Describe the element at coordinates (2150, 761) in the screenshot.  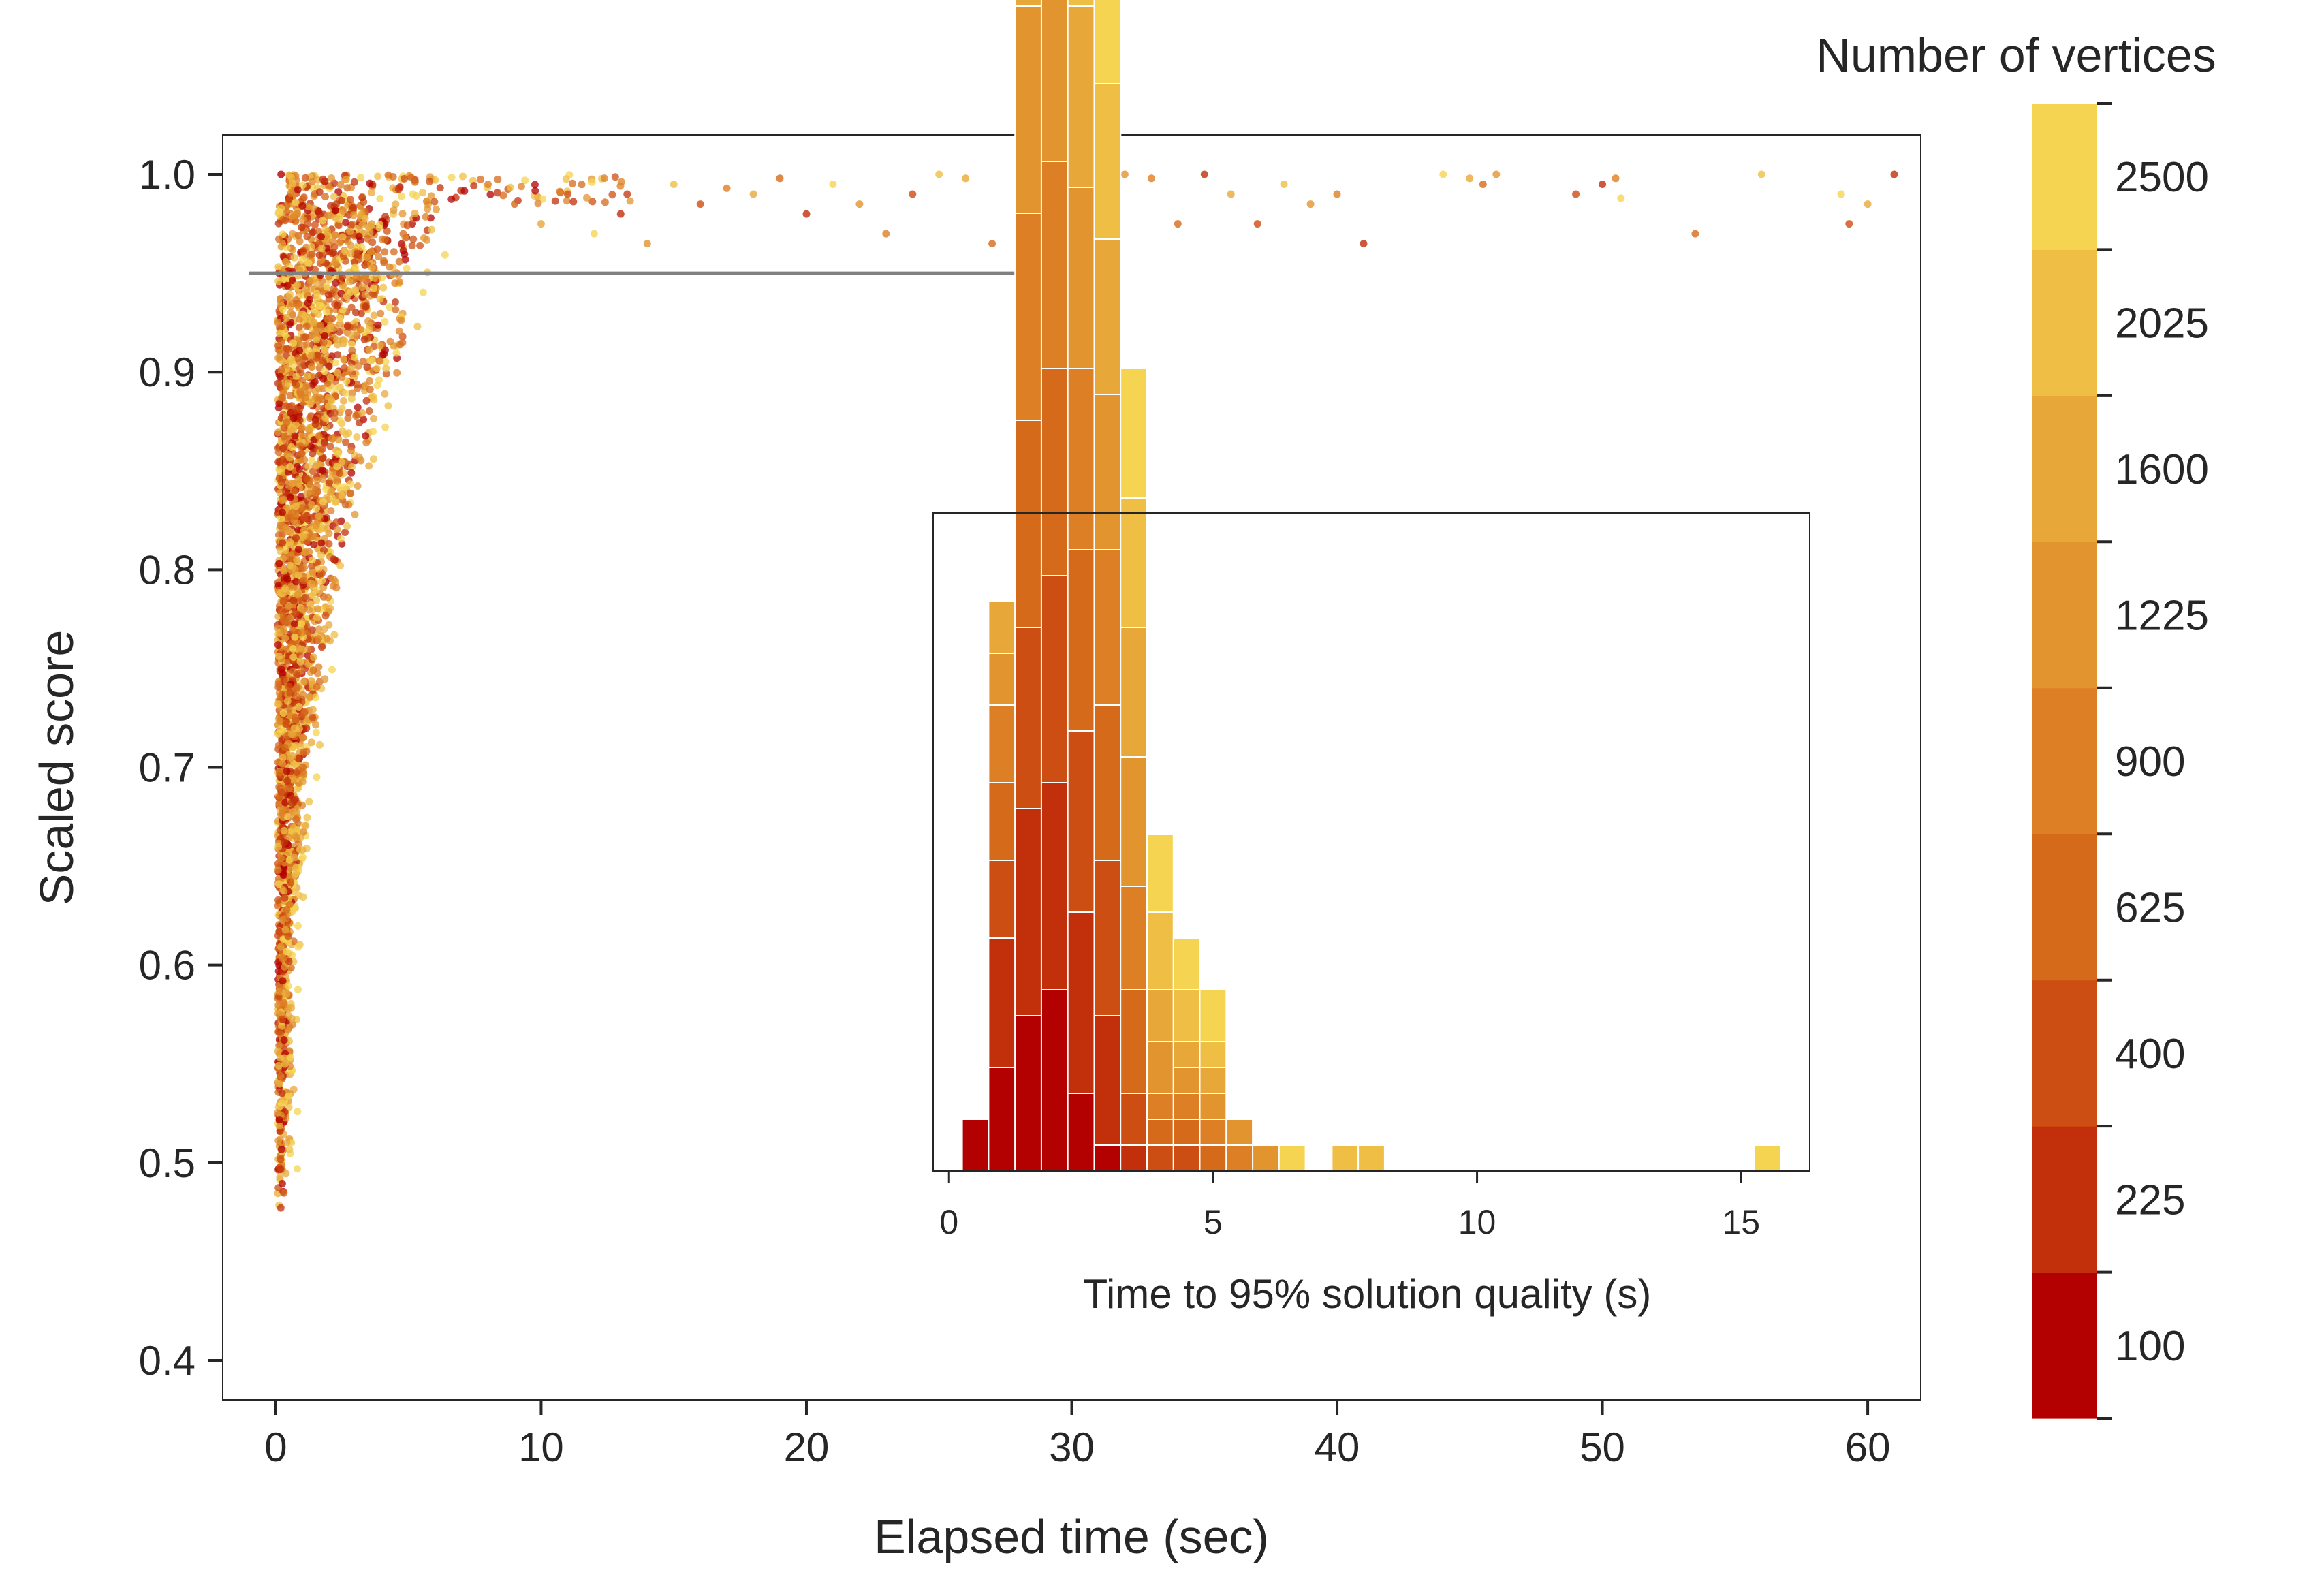
I see `colorbar-level-label: 900` at that location.